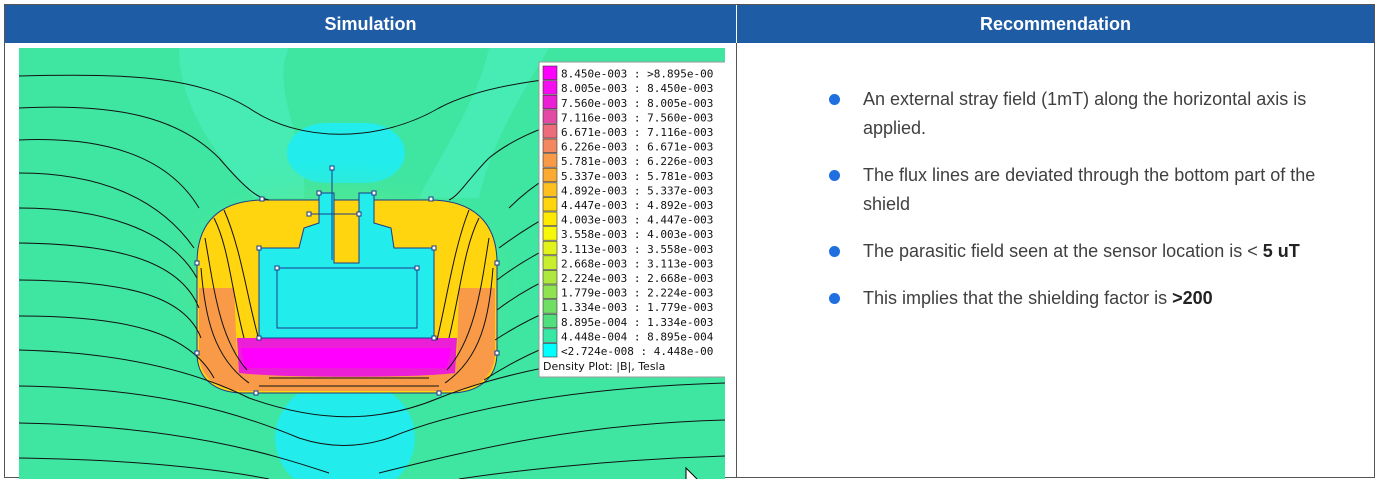  What do you see at coordinates (637, 351) in the screenshot?
I see `legend-label: <2.724e-008 : 4.448e-00` at bounding box center [637, 351].